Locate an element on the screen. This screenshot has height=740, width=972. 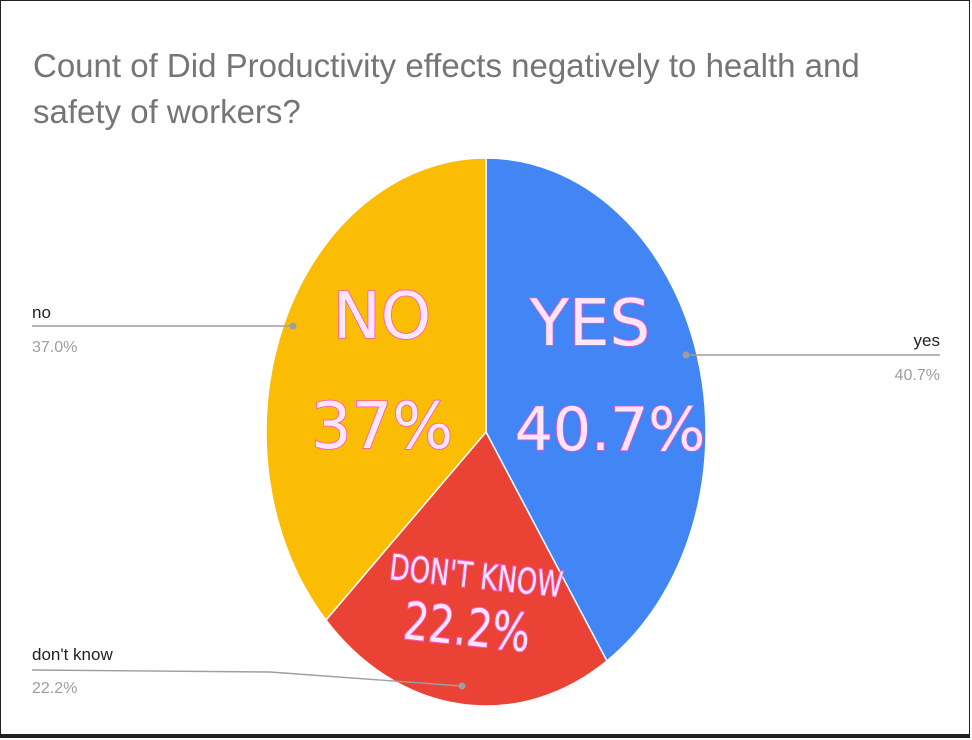
legend-label-yes: yes is located at coordinates (927, 340).